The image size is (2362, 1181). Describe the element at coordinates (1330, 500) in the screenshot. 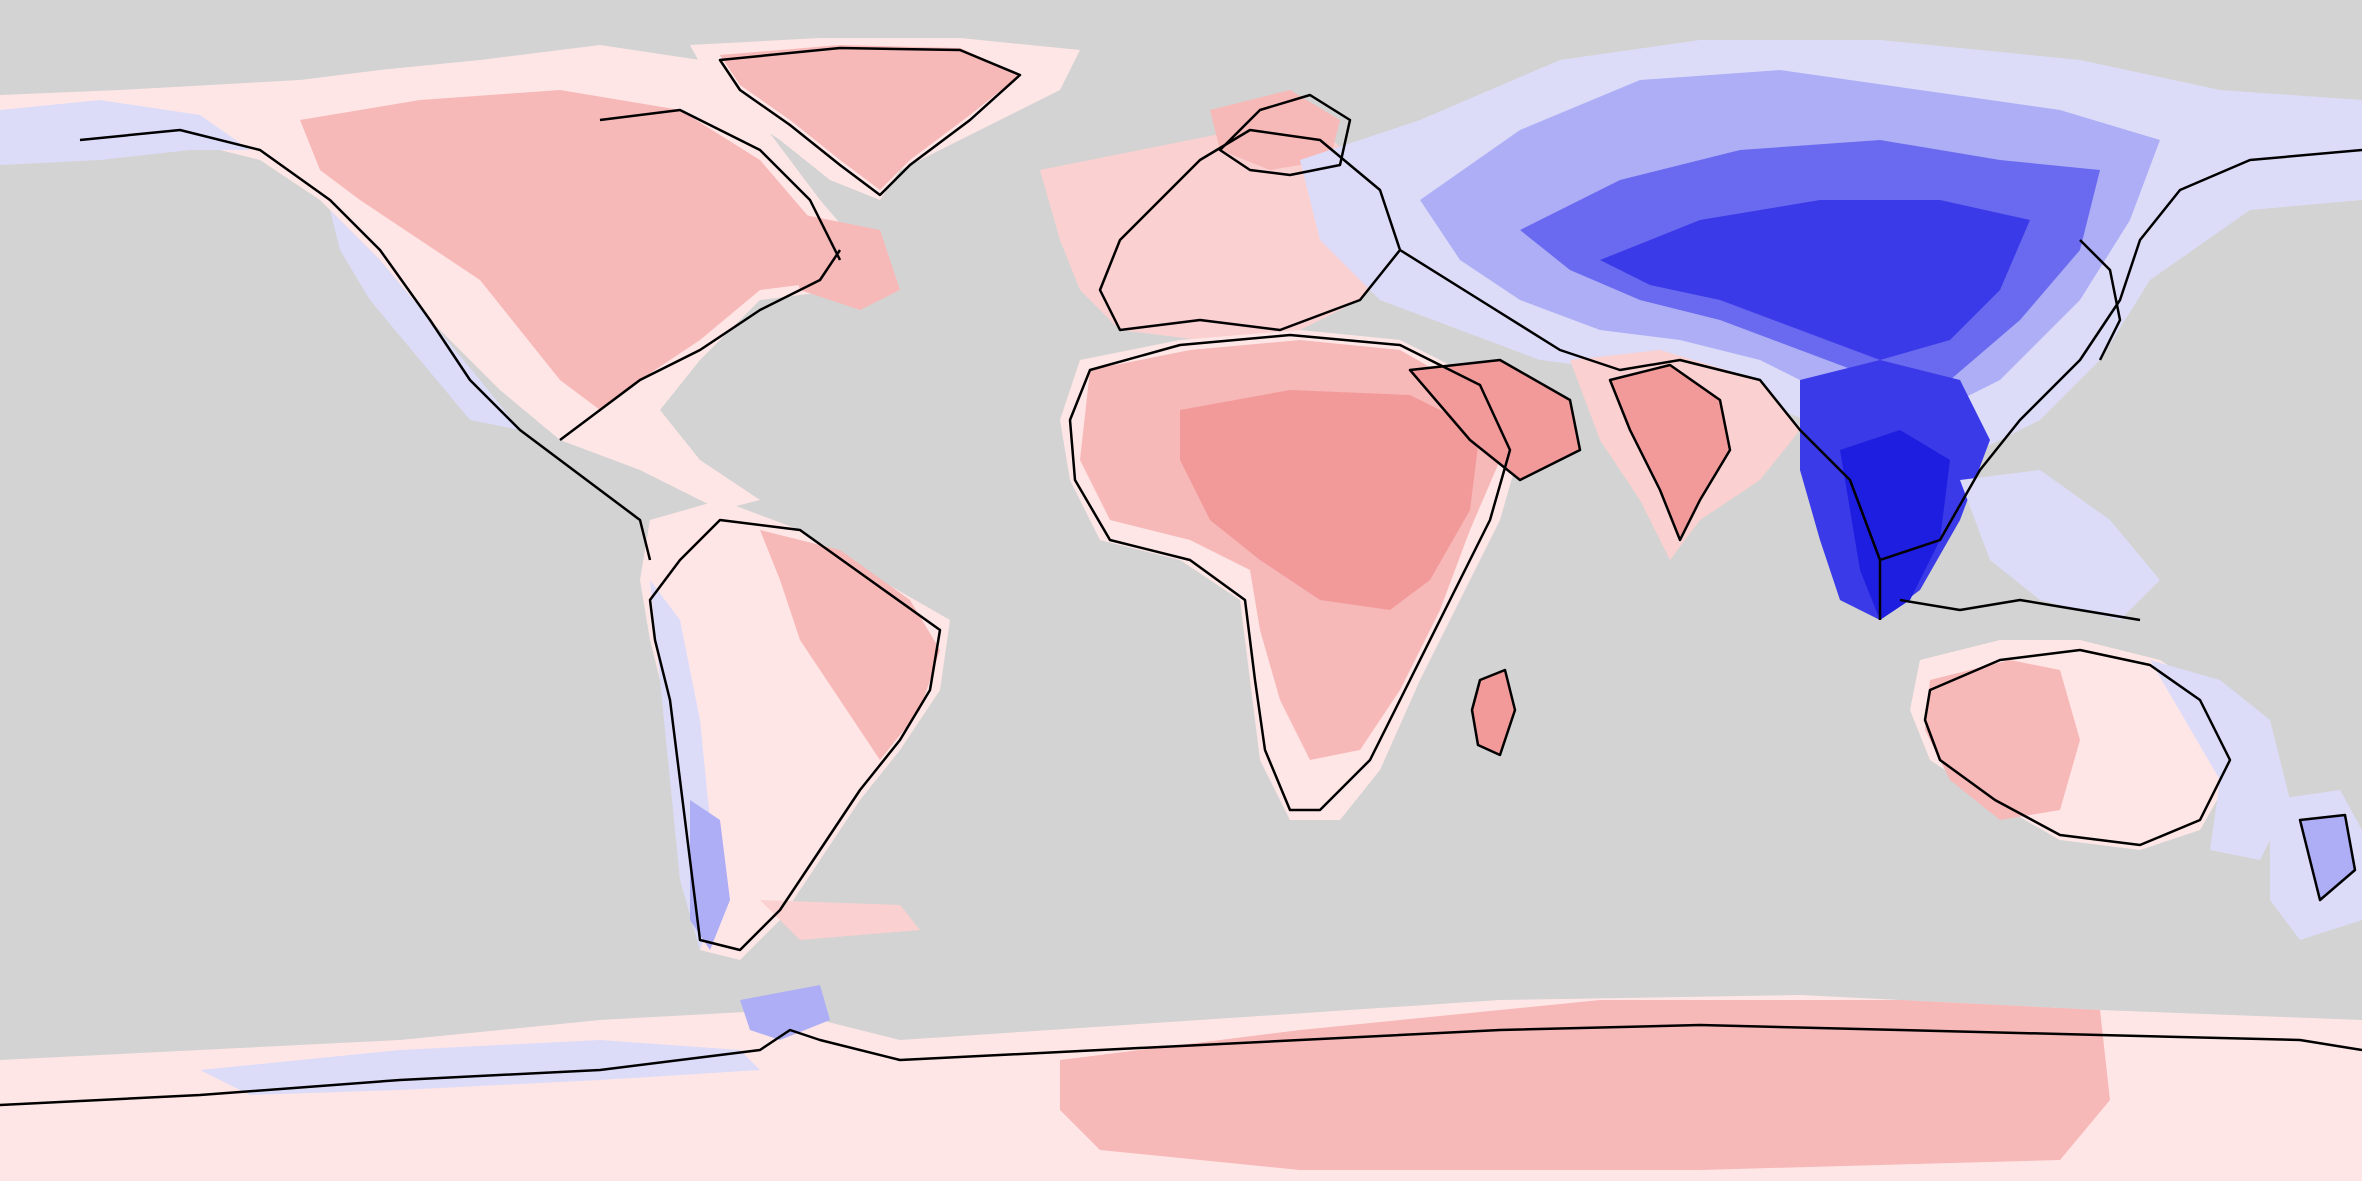

I see `sahara-red-core` at that location.